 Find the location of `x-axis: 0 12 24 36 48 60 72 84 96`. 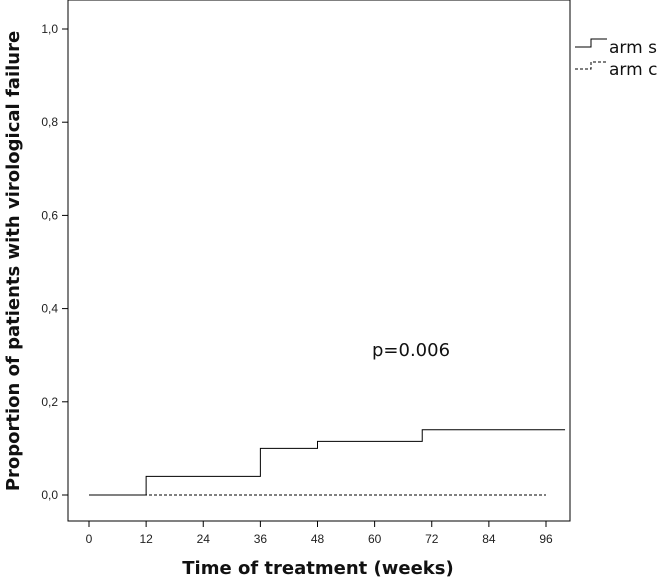

x-axis: 0 12 24 36 48 60 72 84 96 is located at coordinates (319, 533).